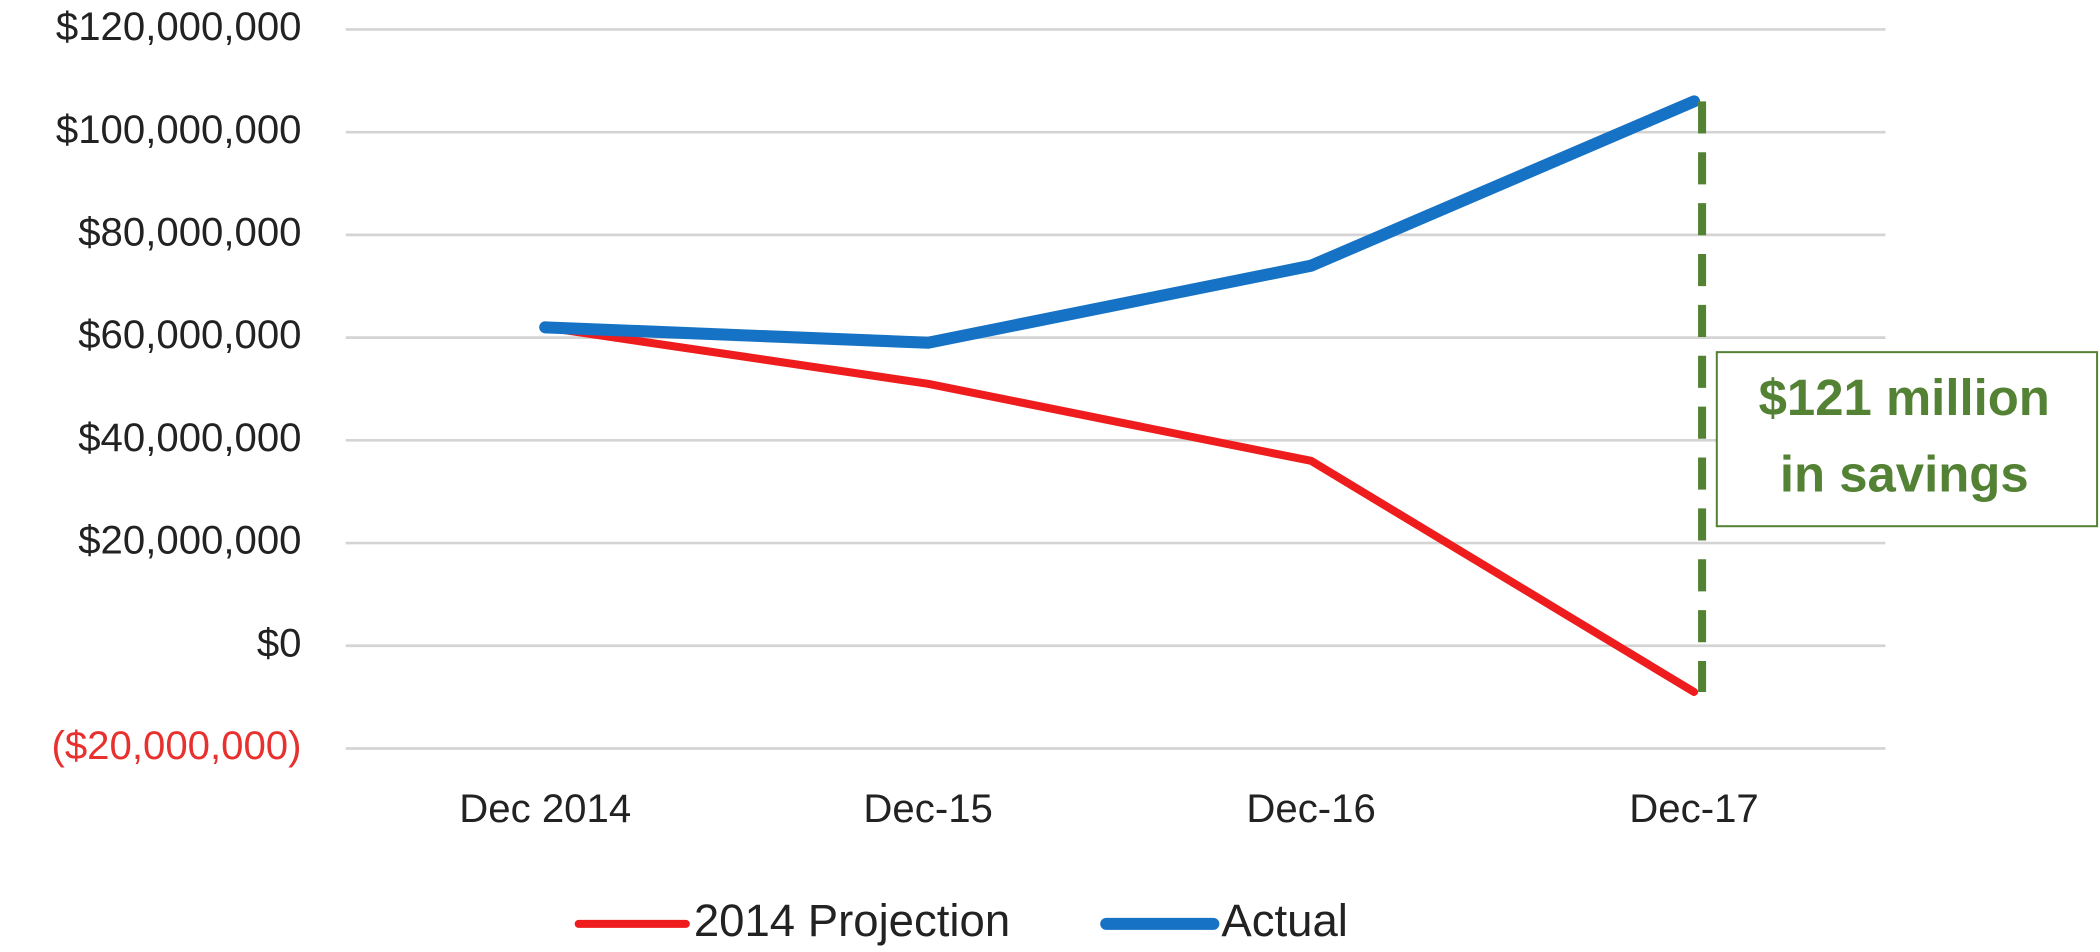  I want to click on y-tick-label: $60,000,000, so click(189, 334).